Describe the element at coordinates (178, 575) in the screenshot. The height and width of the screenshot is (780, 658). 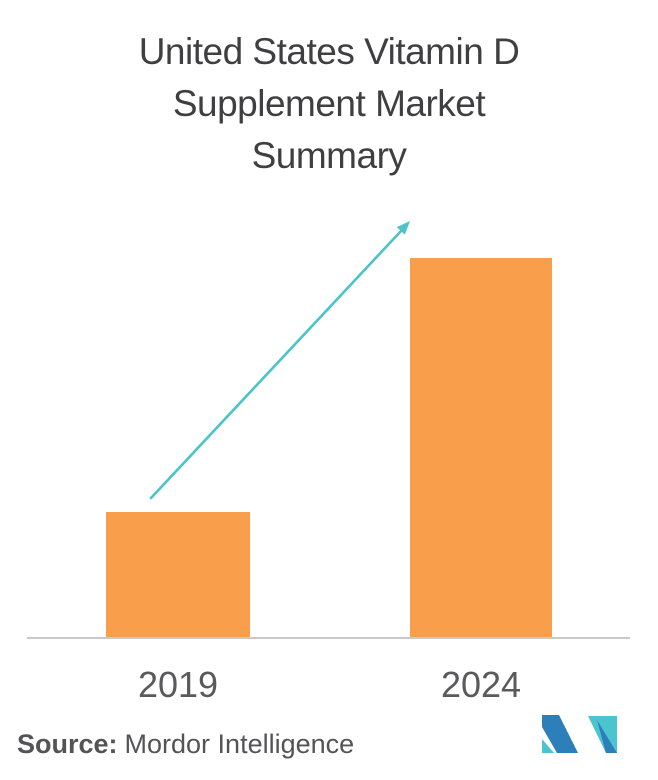
I see `bar-2019` at that location.